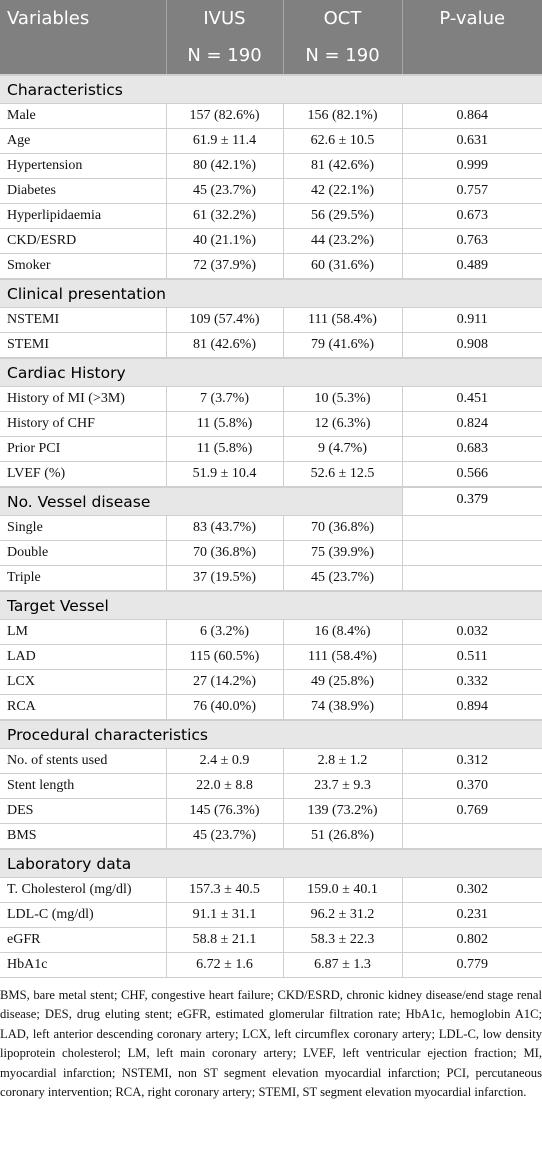  I want to click on value-cell: 70 (36.8%), so click(342, 528).